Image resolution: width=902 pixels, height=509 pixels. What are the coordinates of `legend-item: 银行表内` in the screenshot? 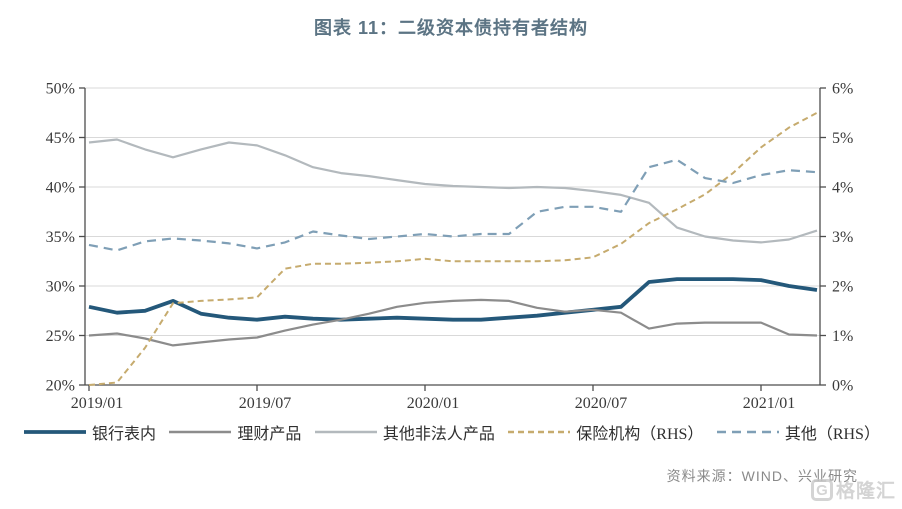 It's located at (89, 432).